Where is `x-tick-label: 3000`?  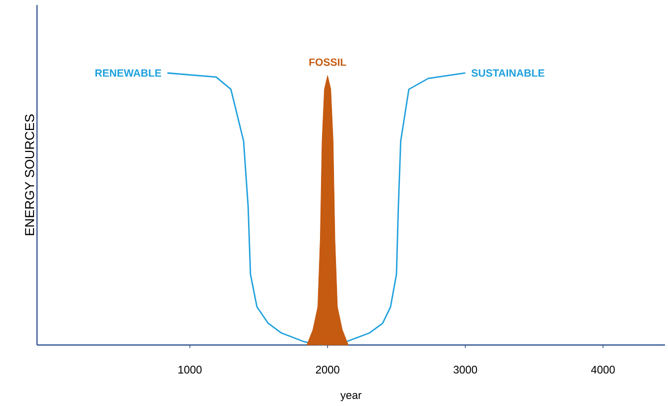 x-tick-label: 3000 is located at coordinates (466, 370).